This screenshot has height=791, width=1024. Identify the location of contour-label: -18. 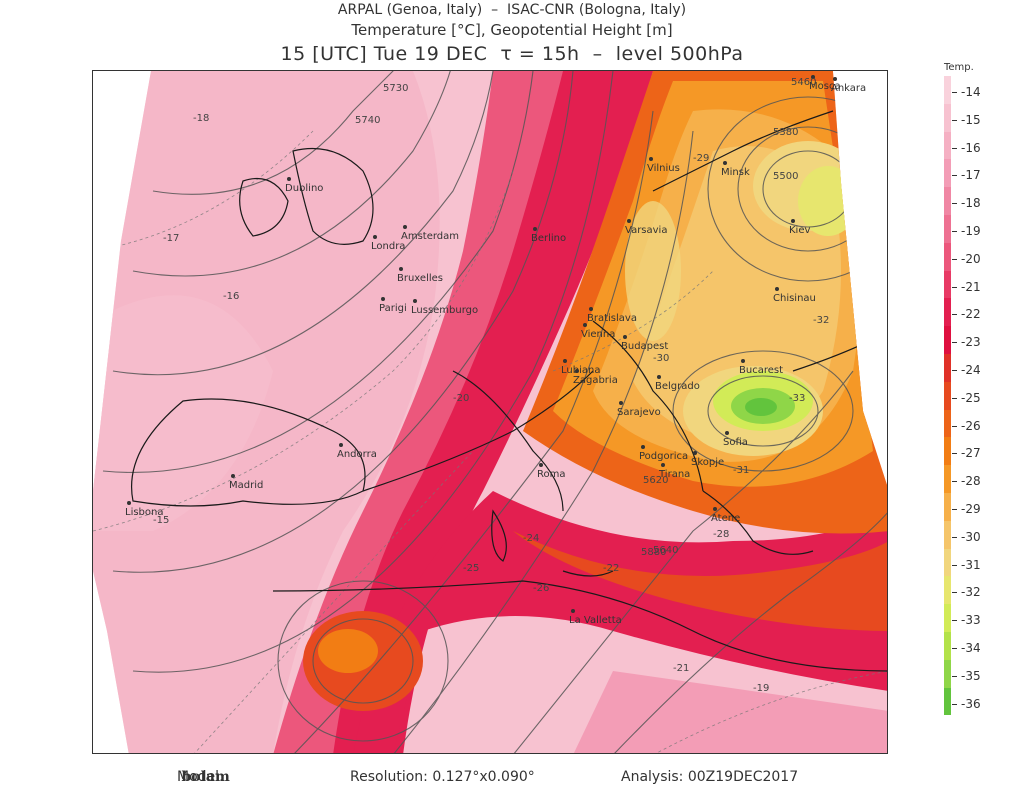
(201, 118).